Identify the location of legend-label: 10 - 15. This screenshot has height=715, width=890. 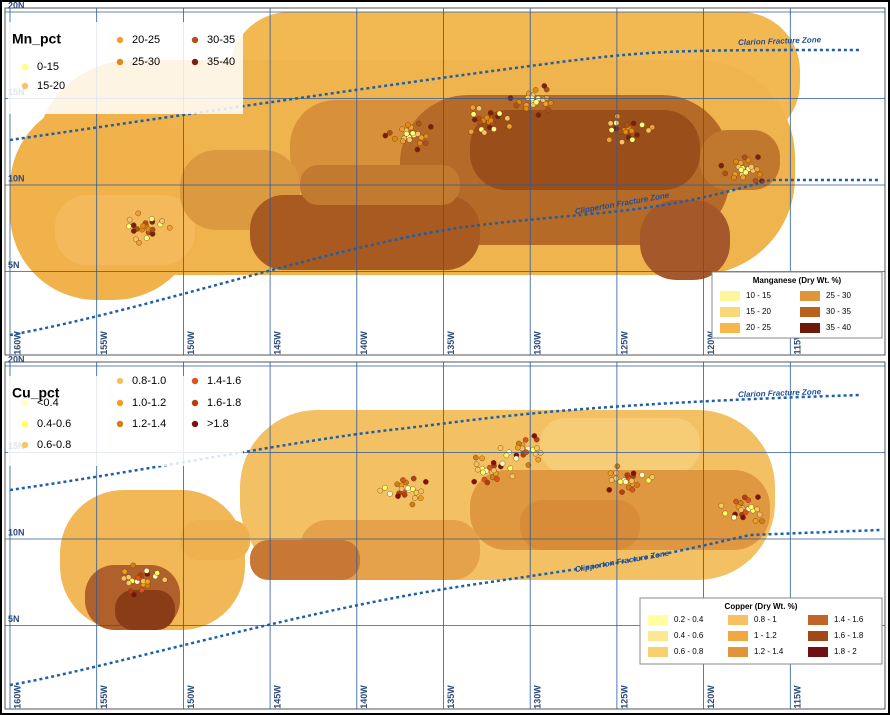
(758, 295).